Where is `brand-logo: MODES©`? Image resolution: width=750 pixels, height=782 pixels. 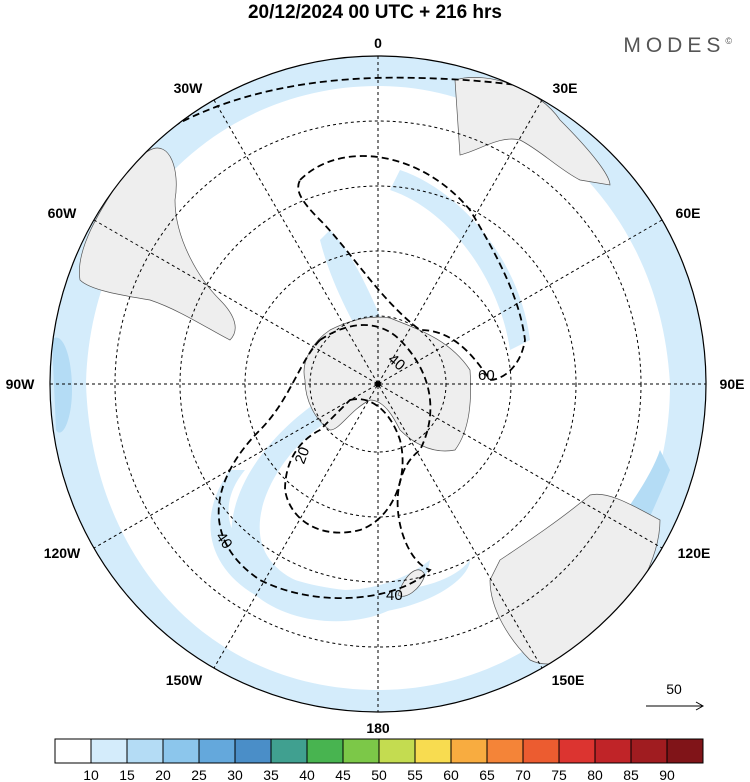
brand-logo: MODES© is located at coordinates (677, 46).